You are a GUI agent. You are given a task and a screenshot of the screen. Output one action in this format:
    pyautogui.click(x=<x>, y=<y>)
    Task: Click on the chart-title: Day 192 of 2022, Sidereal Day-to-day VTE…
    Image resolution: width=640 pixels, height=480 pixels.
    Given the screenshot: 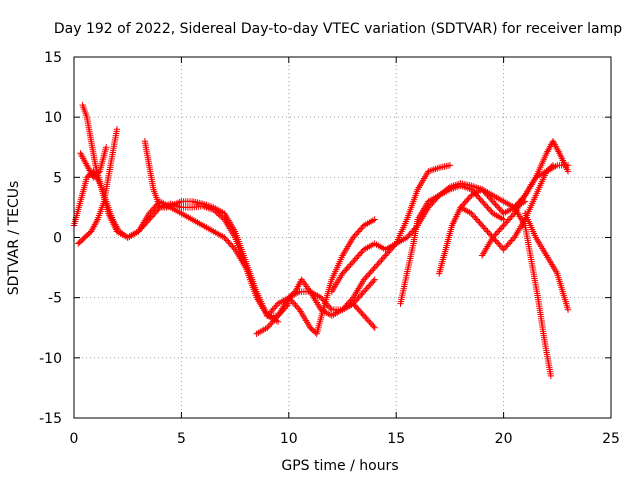 What is the action you would take?
    pyautogui.click(x=338, y=29)
    